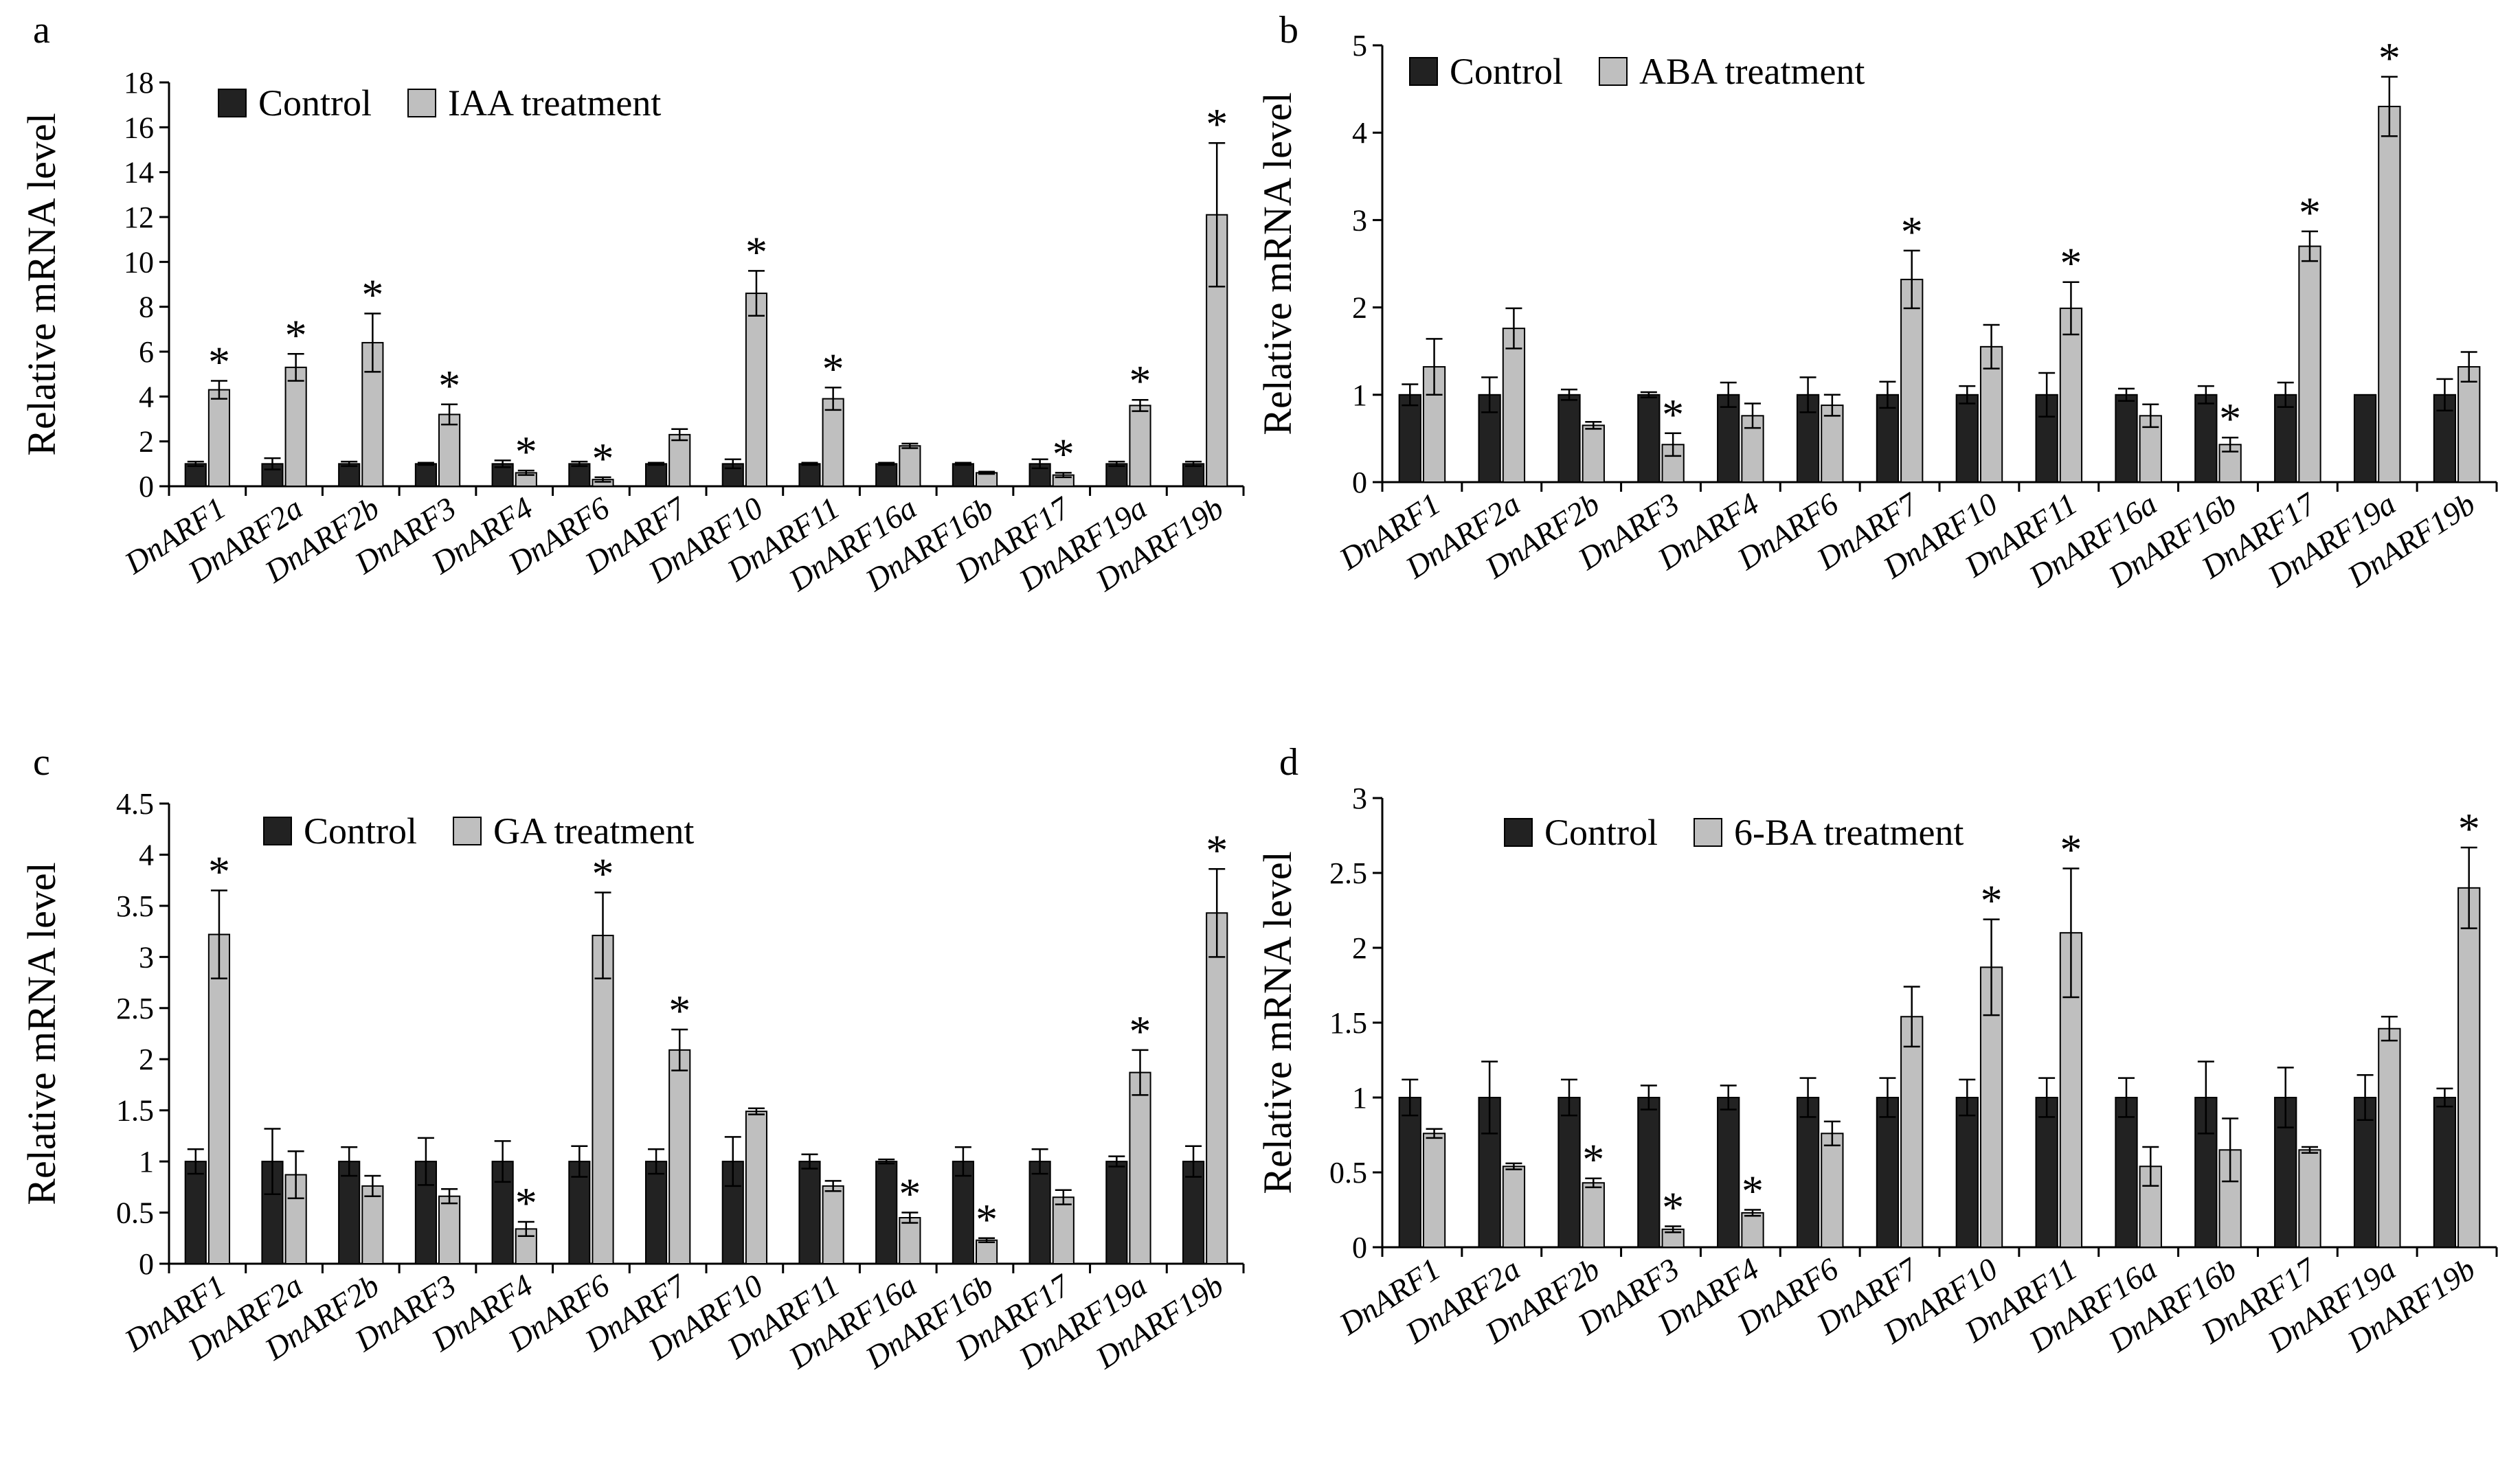  Describe the element at coordinates (139, 217) in the screenshot. I see `y-tick-label: 12` at that location.